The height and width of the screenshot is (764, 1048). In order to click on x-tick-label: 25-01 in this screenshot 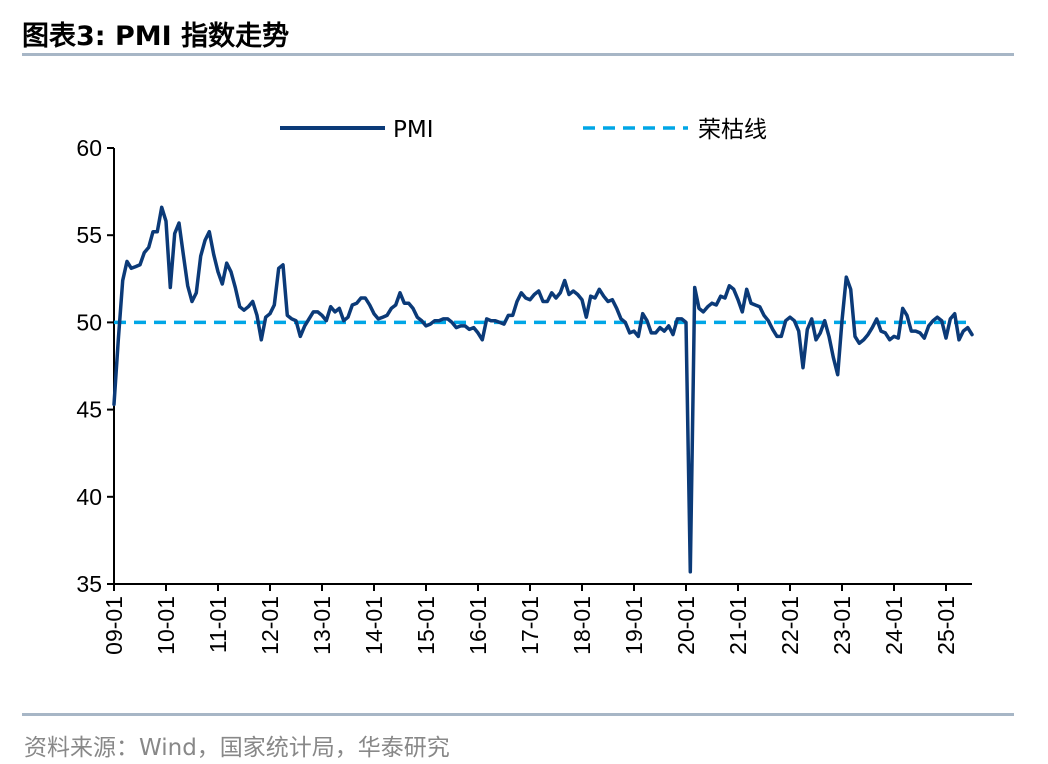, I will do `click(946, 625)`.